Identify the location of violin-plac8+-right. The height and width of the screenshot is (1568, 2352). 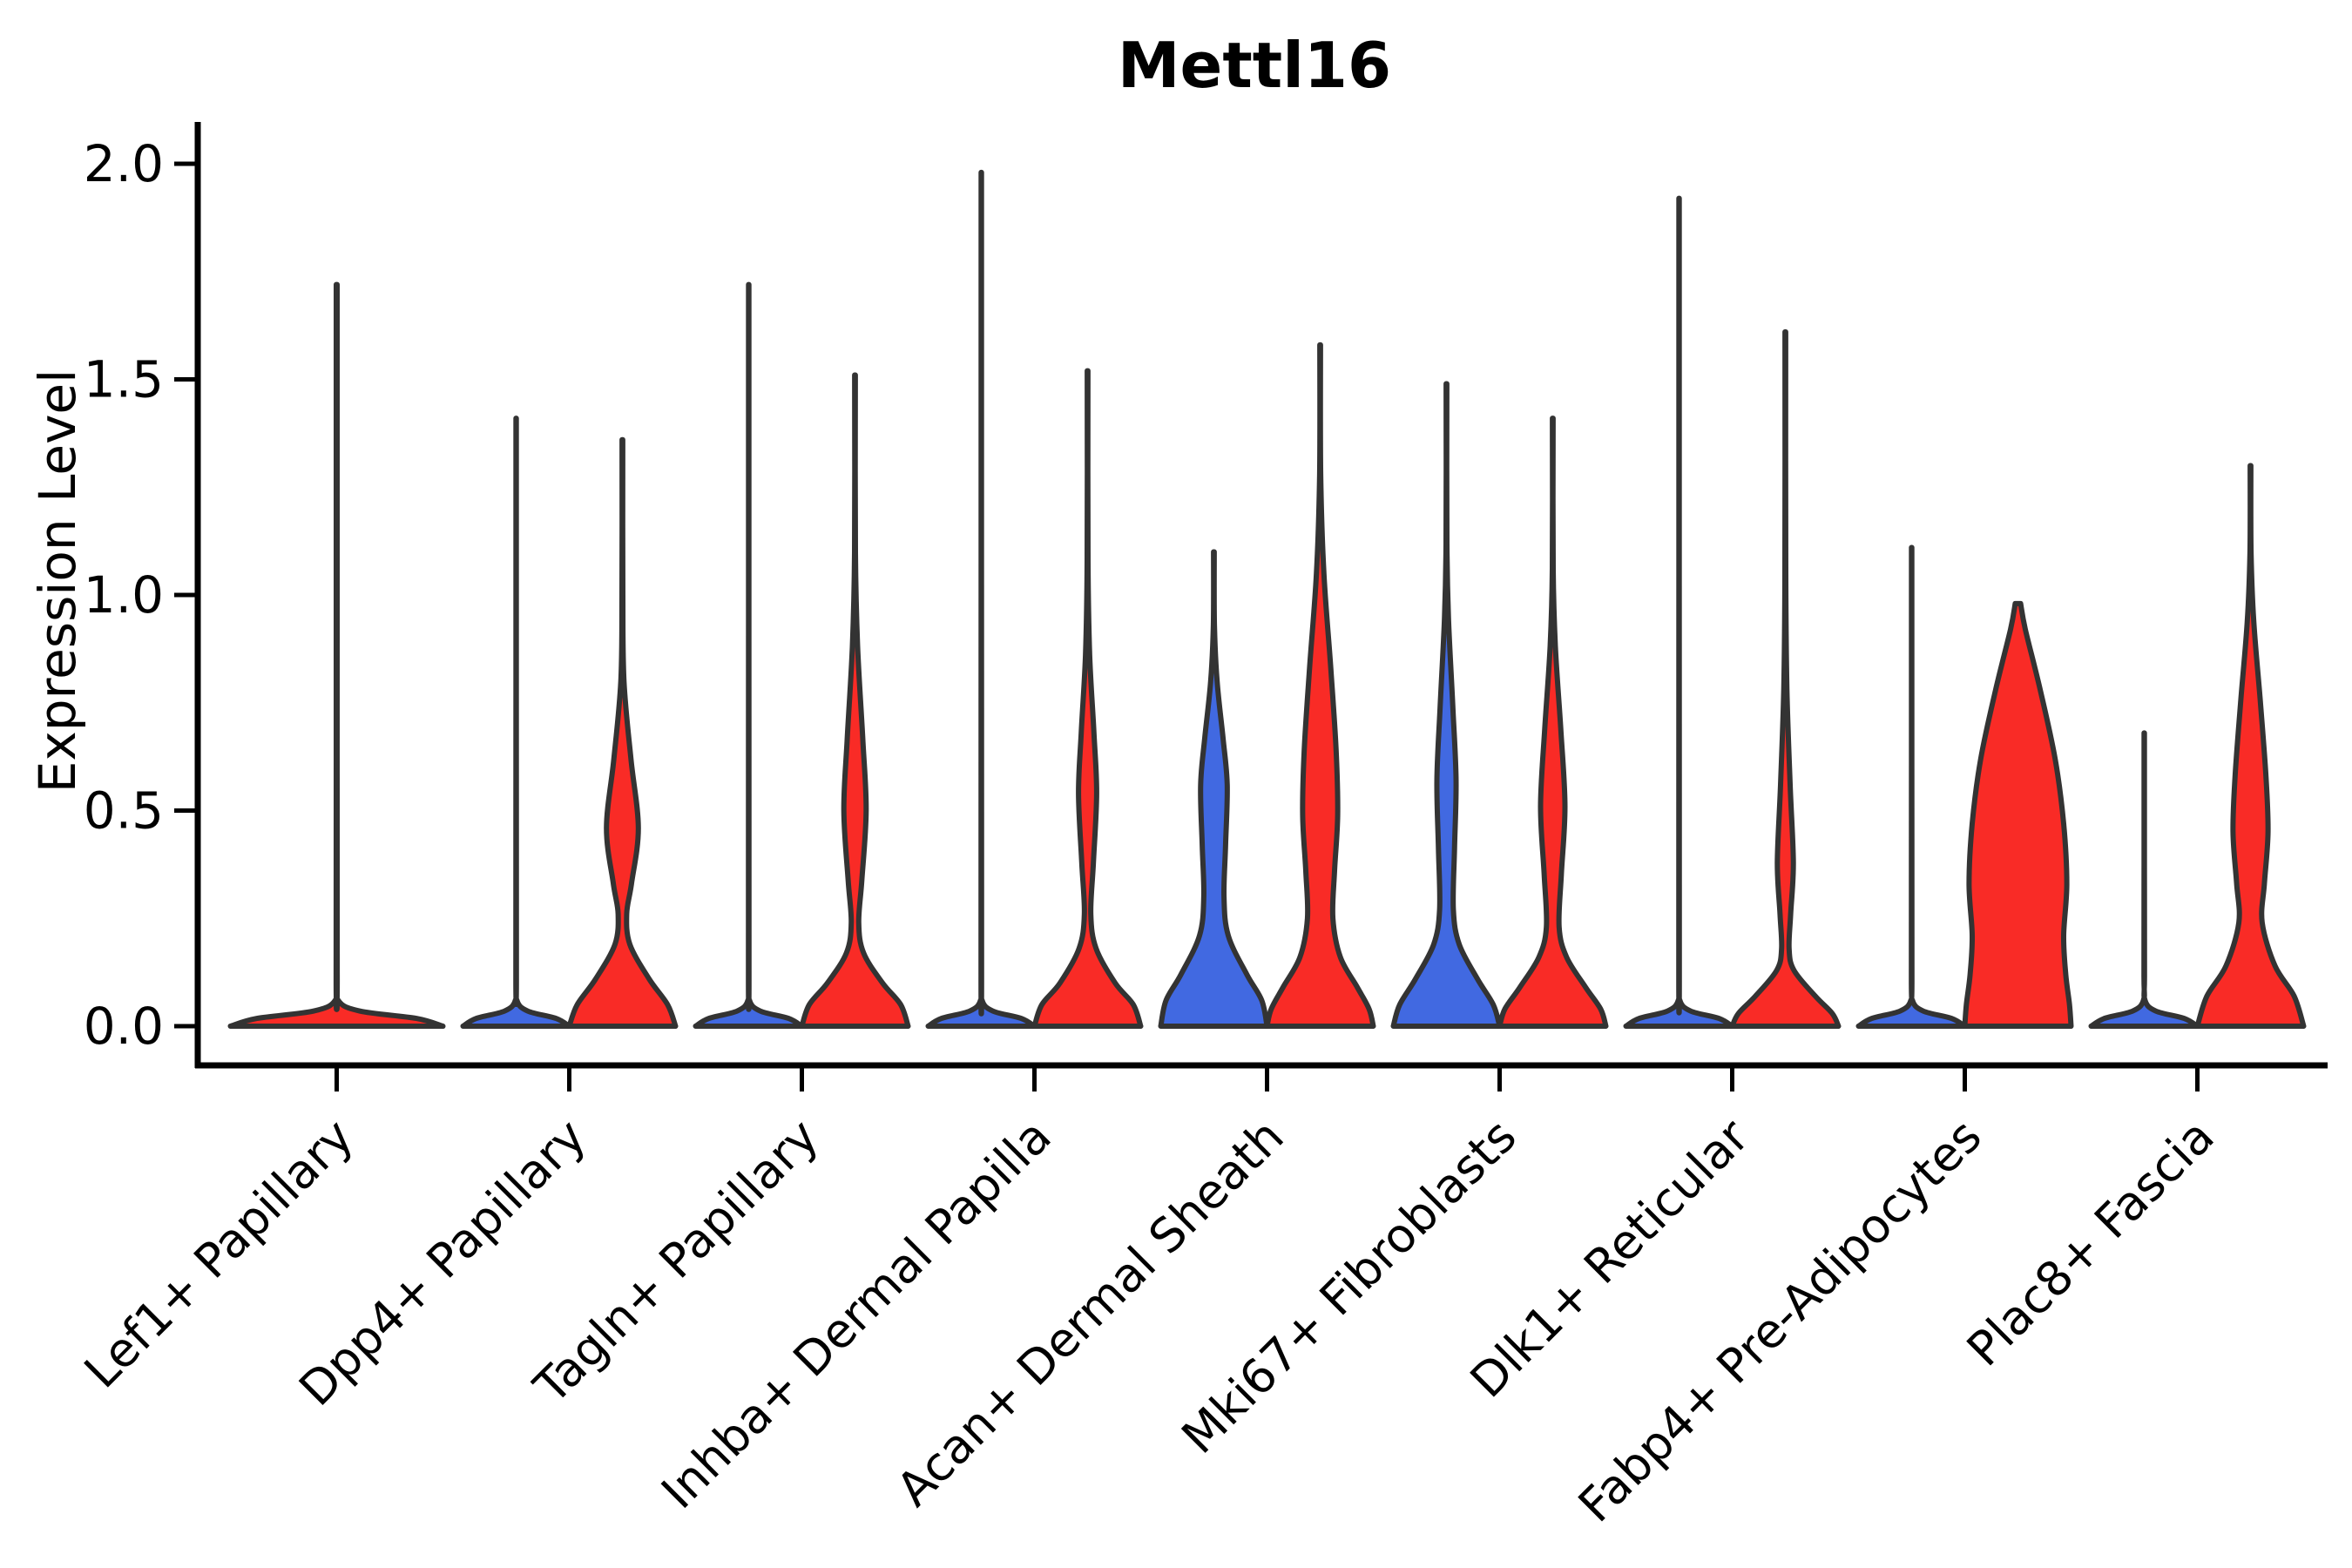
(2250, 746).